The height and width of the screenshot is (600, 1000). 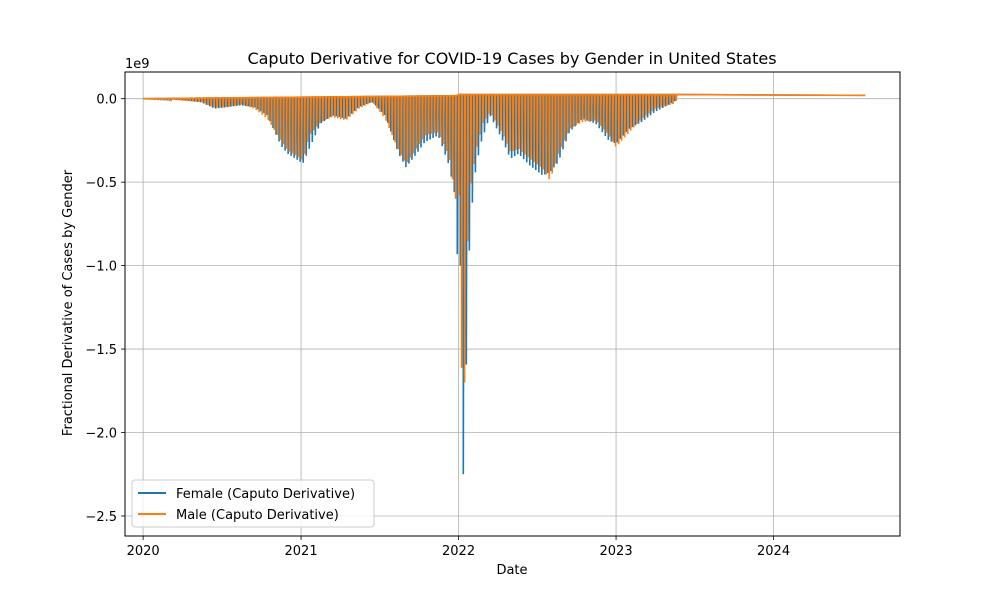 I want to click on y-tick-label: −1.5, so click(x=101, y=350).